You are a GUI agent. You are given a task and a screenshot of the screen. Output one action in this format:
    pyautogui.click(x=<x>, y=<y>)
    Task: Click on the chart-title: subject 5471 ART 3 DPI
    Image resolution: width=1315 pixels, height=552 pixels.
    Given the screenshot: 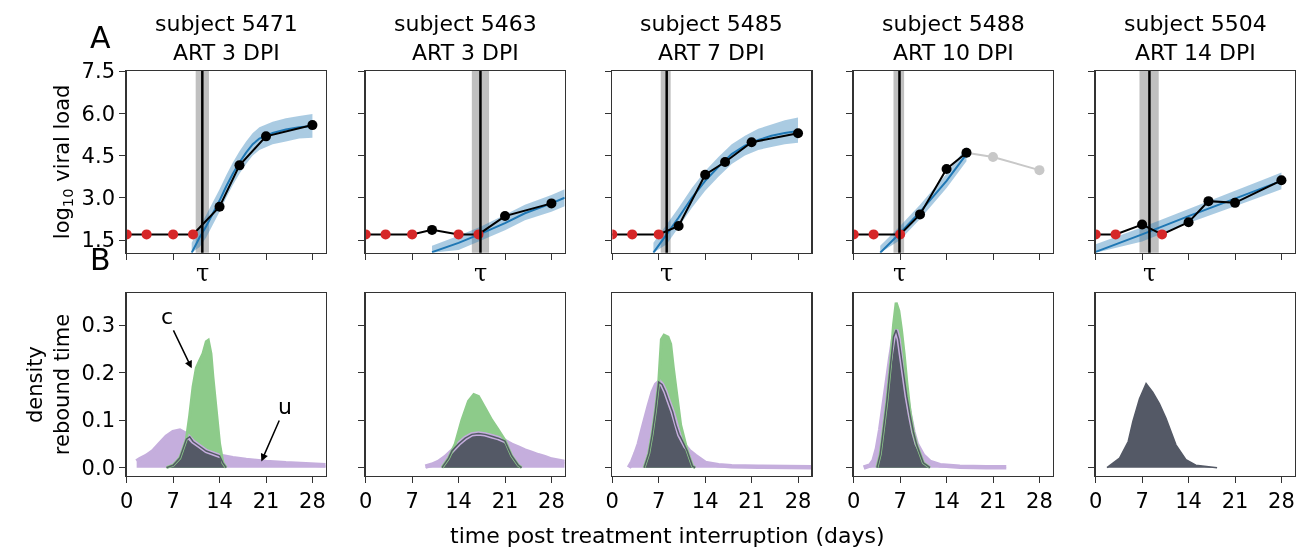 What is the action you would take?
    pyautogui.click(x=226, y=38)
    